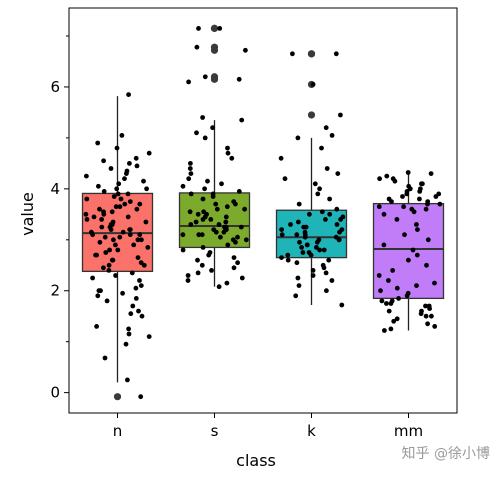  Describe the element at coordinates (256, 460) in the screenshot. I see `x-axis-label: class` at that location.